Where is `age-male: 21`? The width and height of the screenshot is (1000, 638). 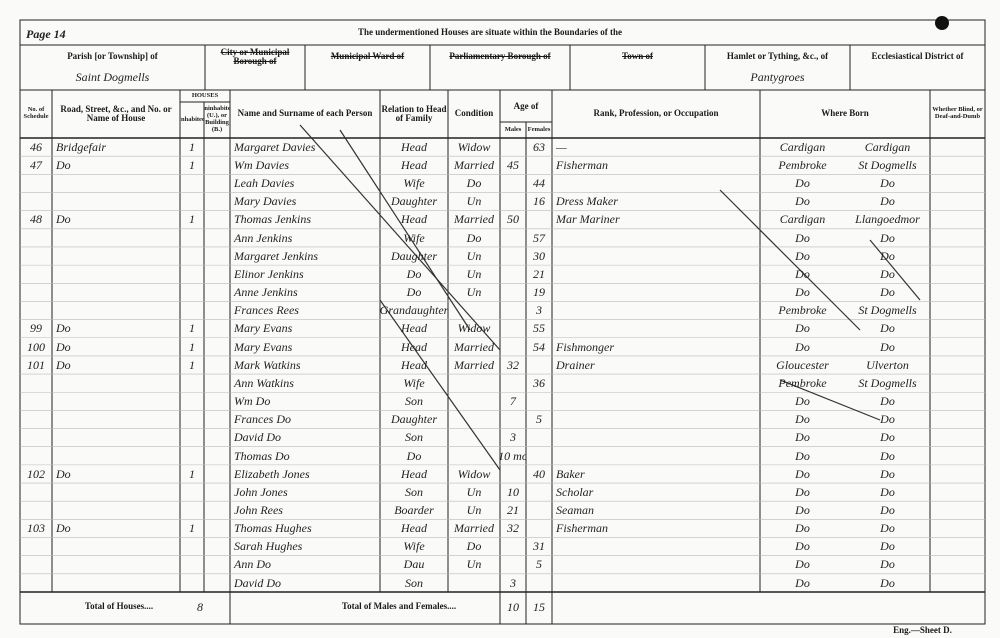 age-male: 21 is located at coordinates (513, 509).